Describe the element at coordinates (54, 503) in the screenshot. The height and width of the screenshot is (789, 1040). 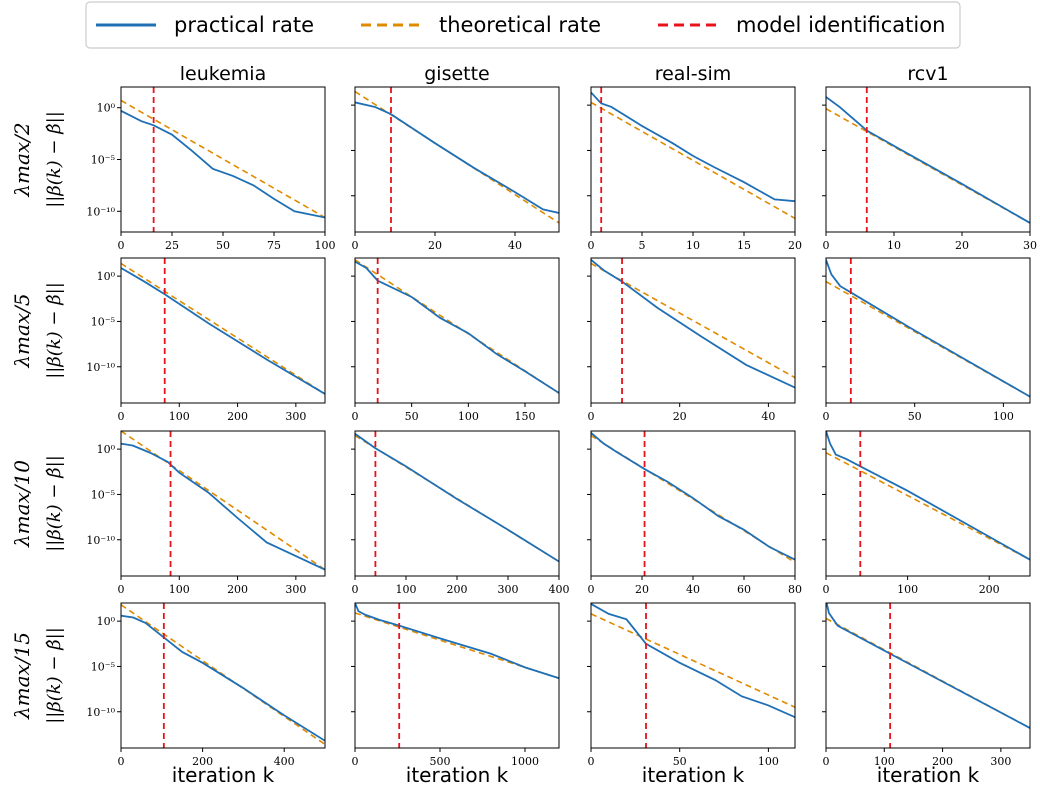
I see `row-ylabel-2: ||β(k) − β̂||` at that location.